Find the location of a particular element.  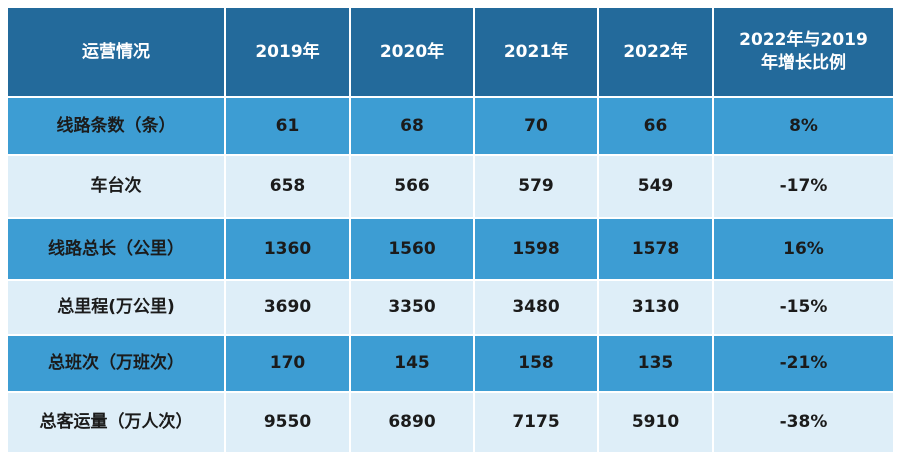

row-label: 总班次（万班次） is located at coordinates (116, 363).